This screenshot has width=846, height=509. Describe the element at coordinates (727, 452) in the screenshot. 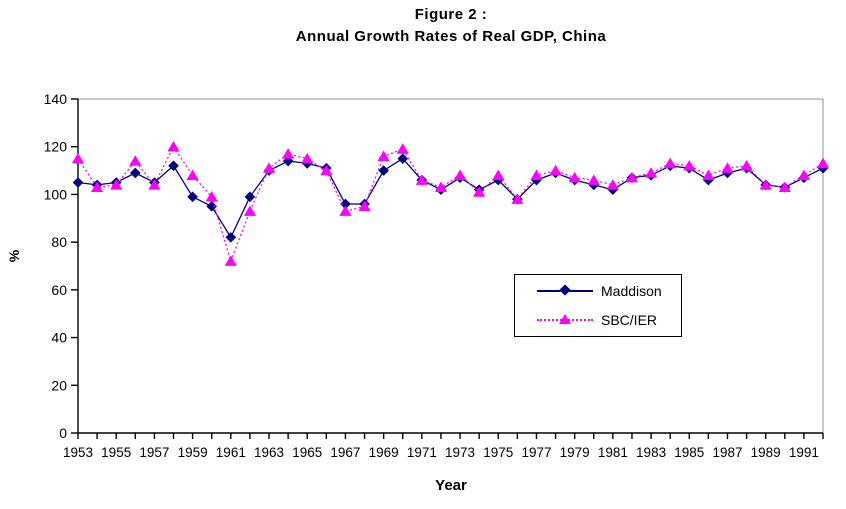

I see `x-tick-label: 1987` at that location.